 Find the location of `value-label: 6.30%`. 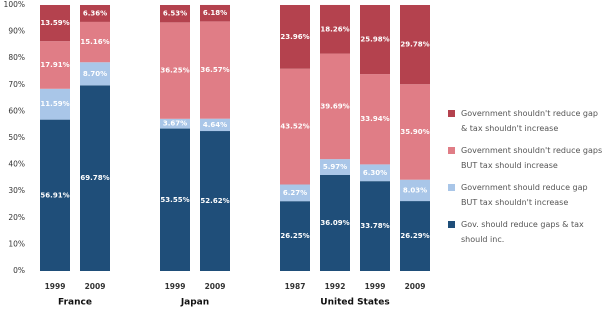

value-label: 6.30% is located at coordinates (375, 173).